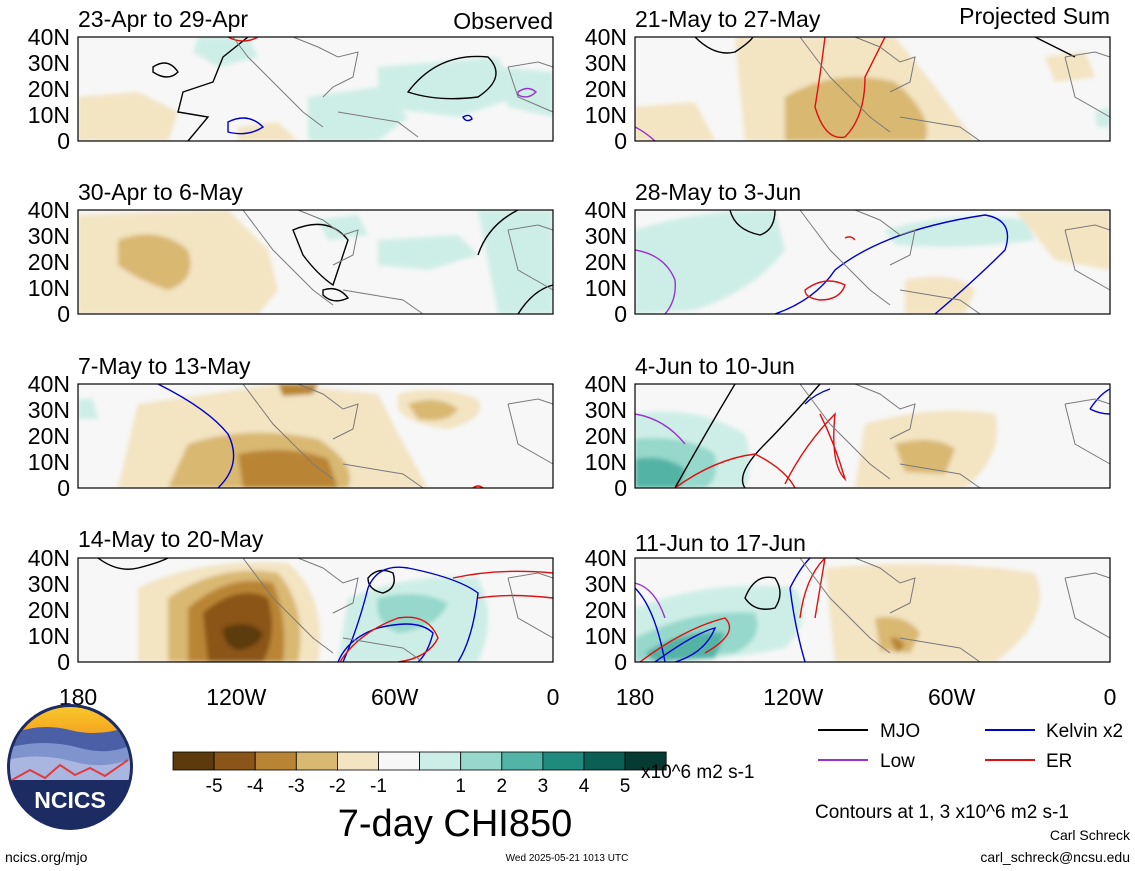 The width and height of the screenshot is (1135, 871). Describe the element at coordinates (1034, 16) in the screenshot. I see `panel-tag-projected: Projected Sum` at that location.